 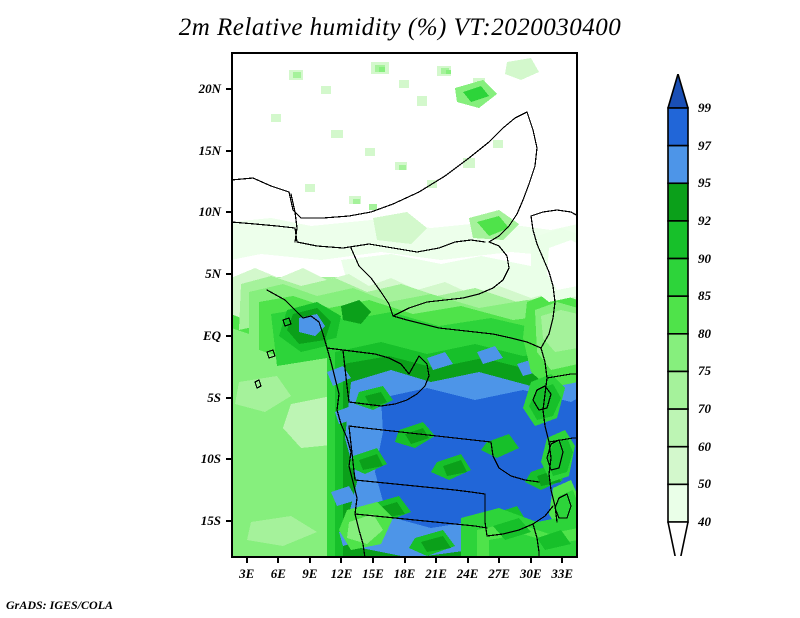 I want to click on colorbar-label: 40, so click(x=704, y=521).